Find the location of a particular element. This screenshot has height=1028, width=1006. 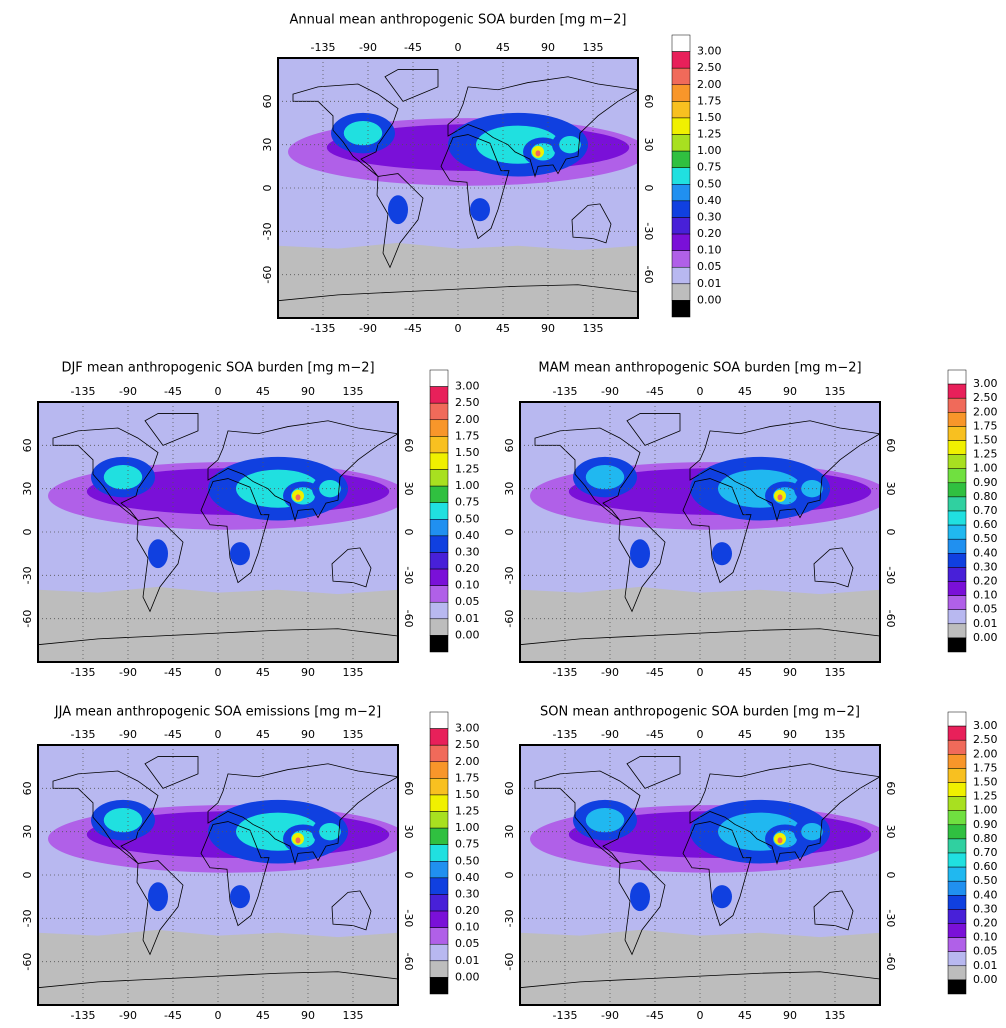

lat-tick-label: 30 is located at coordinates (267, 145).